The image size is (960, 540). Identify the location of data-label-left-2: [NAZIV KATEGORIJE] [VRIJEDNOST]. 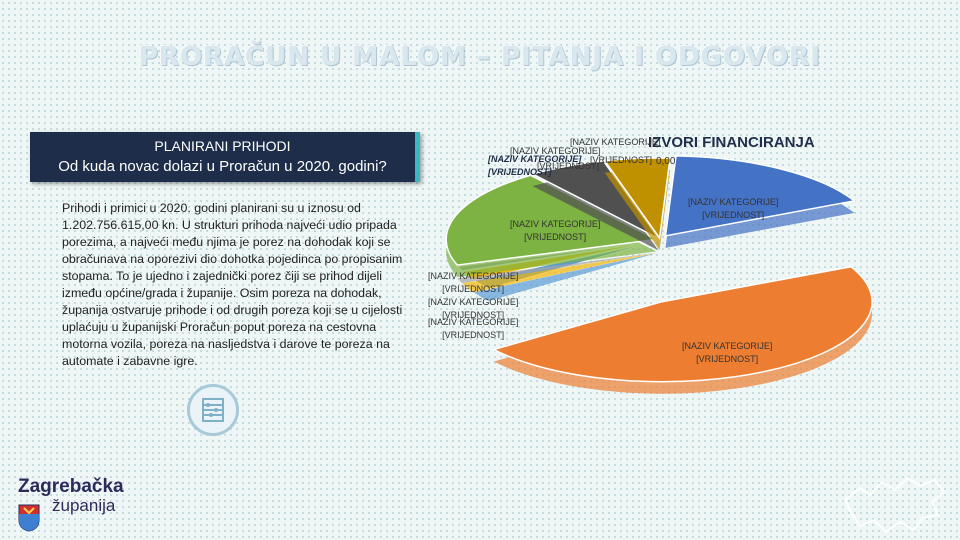
(473, 308).